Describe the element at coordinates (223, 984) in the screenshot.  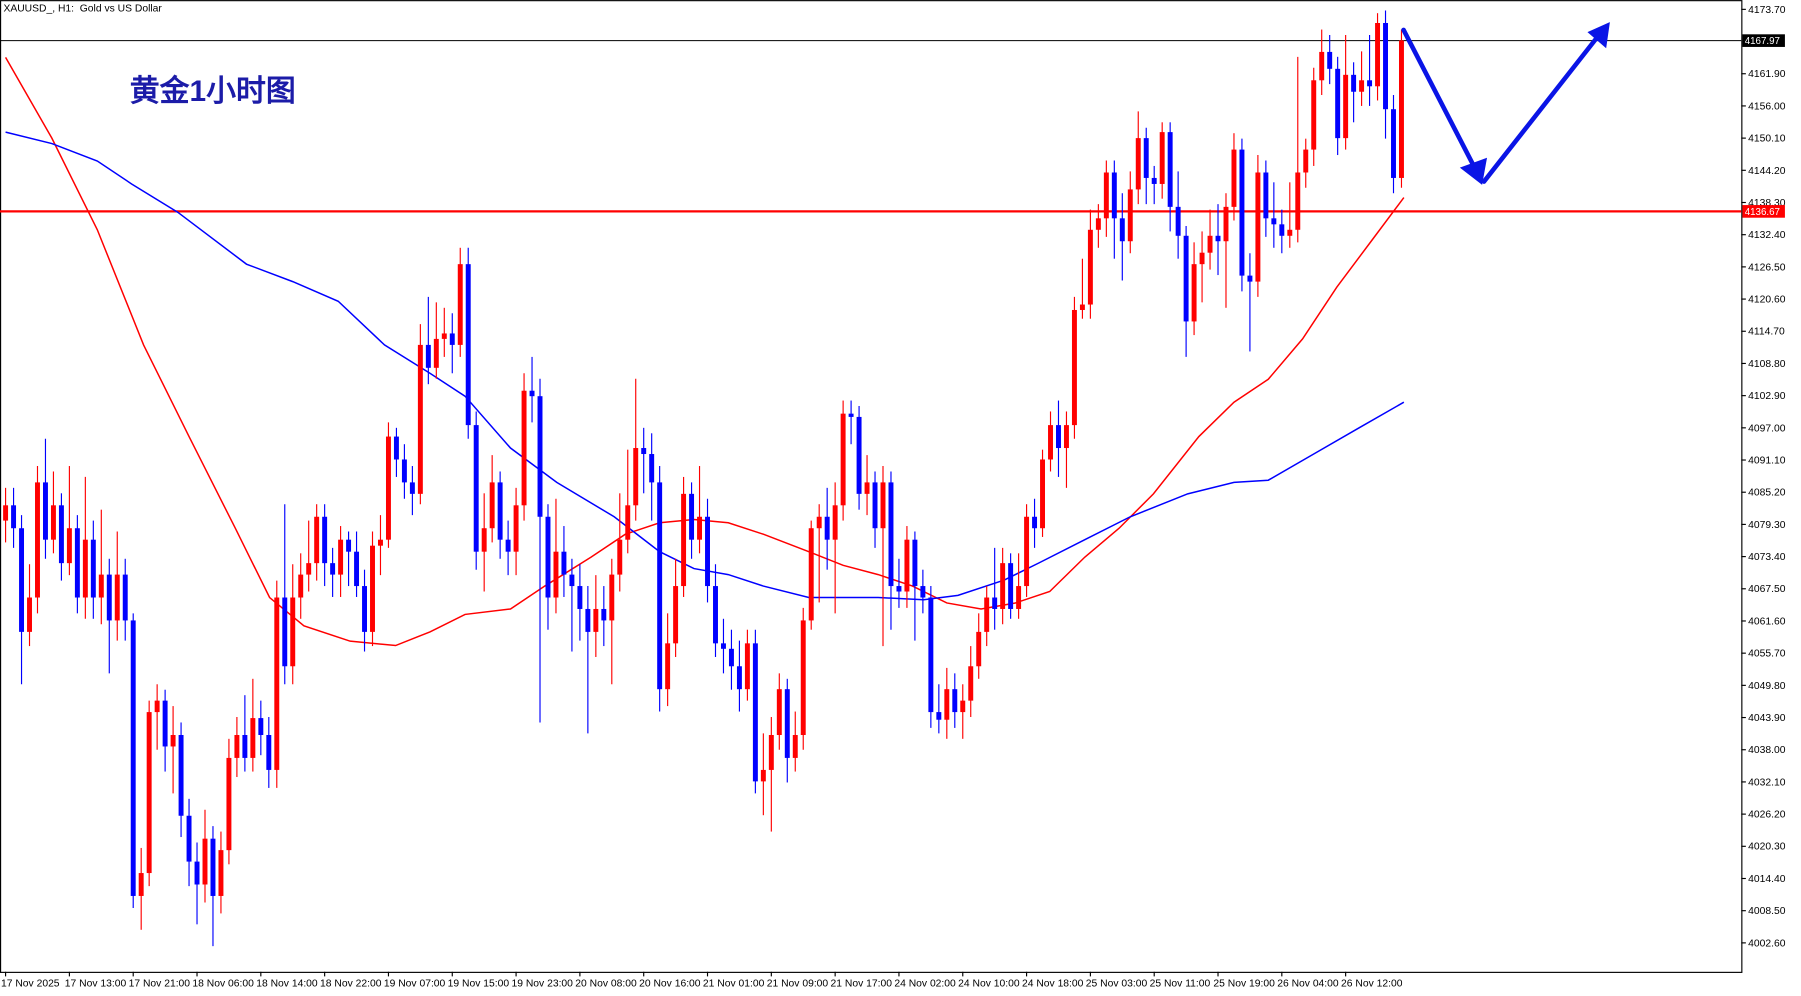
I see `x-tick-label: 18 Nov 06:00` at that location.